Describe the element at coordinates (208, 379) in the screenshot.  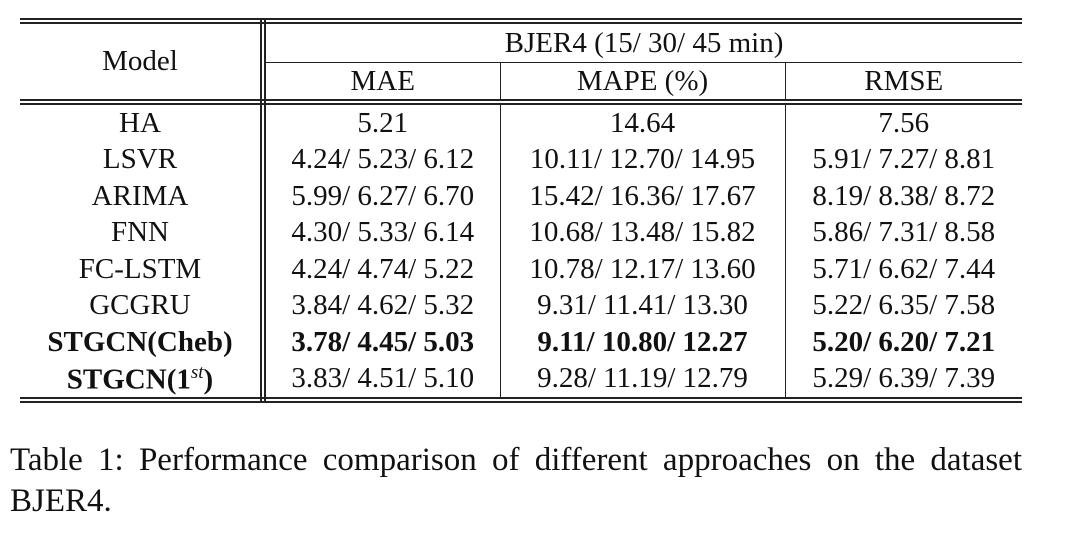
I see `model-name-end: )` at that location.